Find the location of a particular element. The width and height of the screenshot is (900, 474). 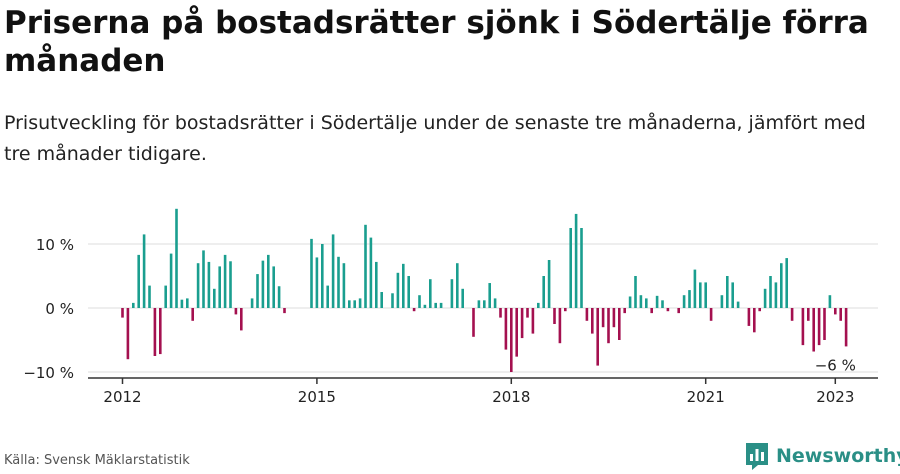

x-tick-label: 2021 is located at coordinates (706, 397).